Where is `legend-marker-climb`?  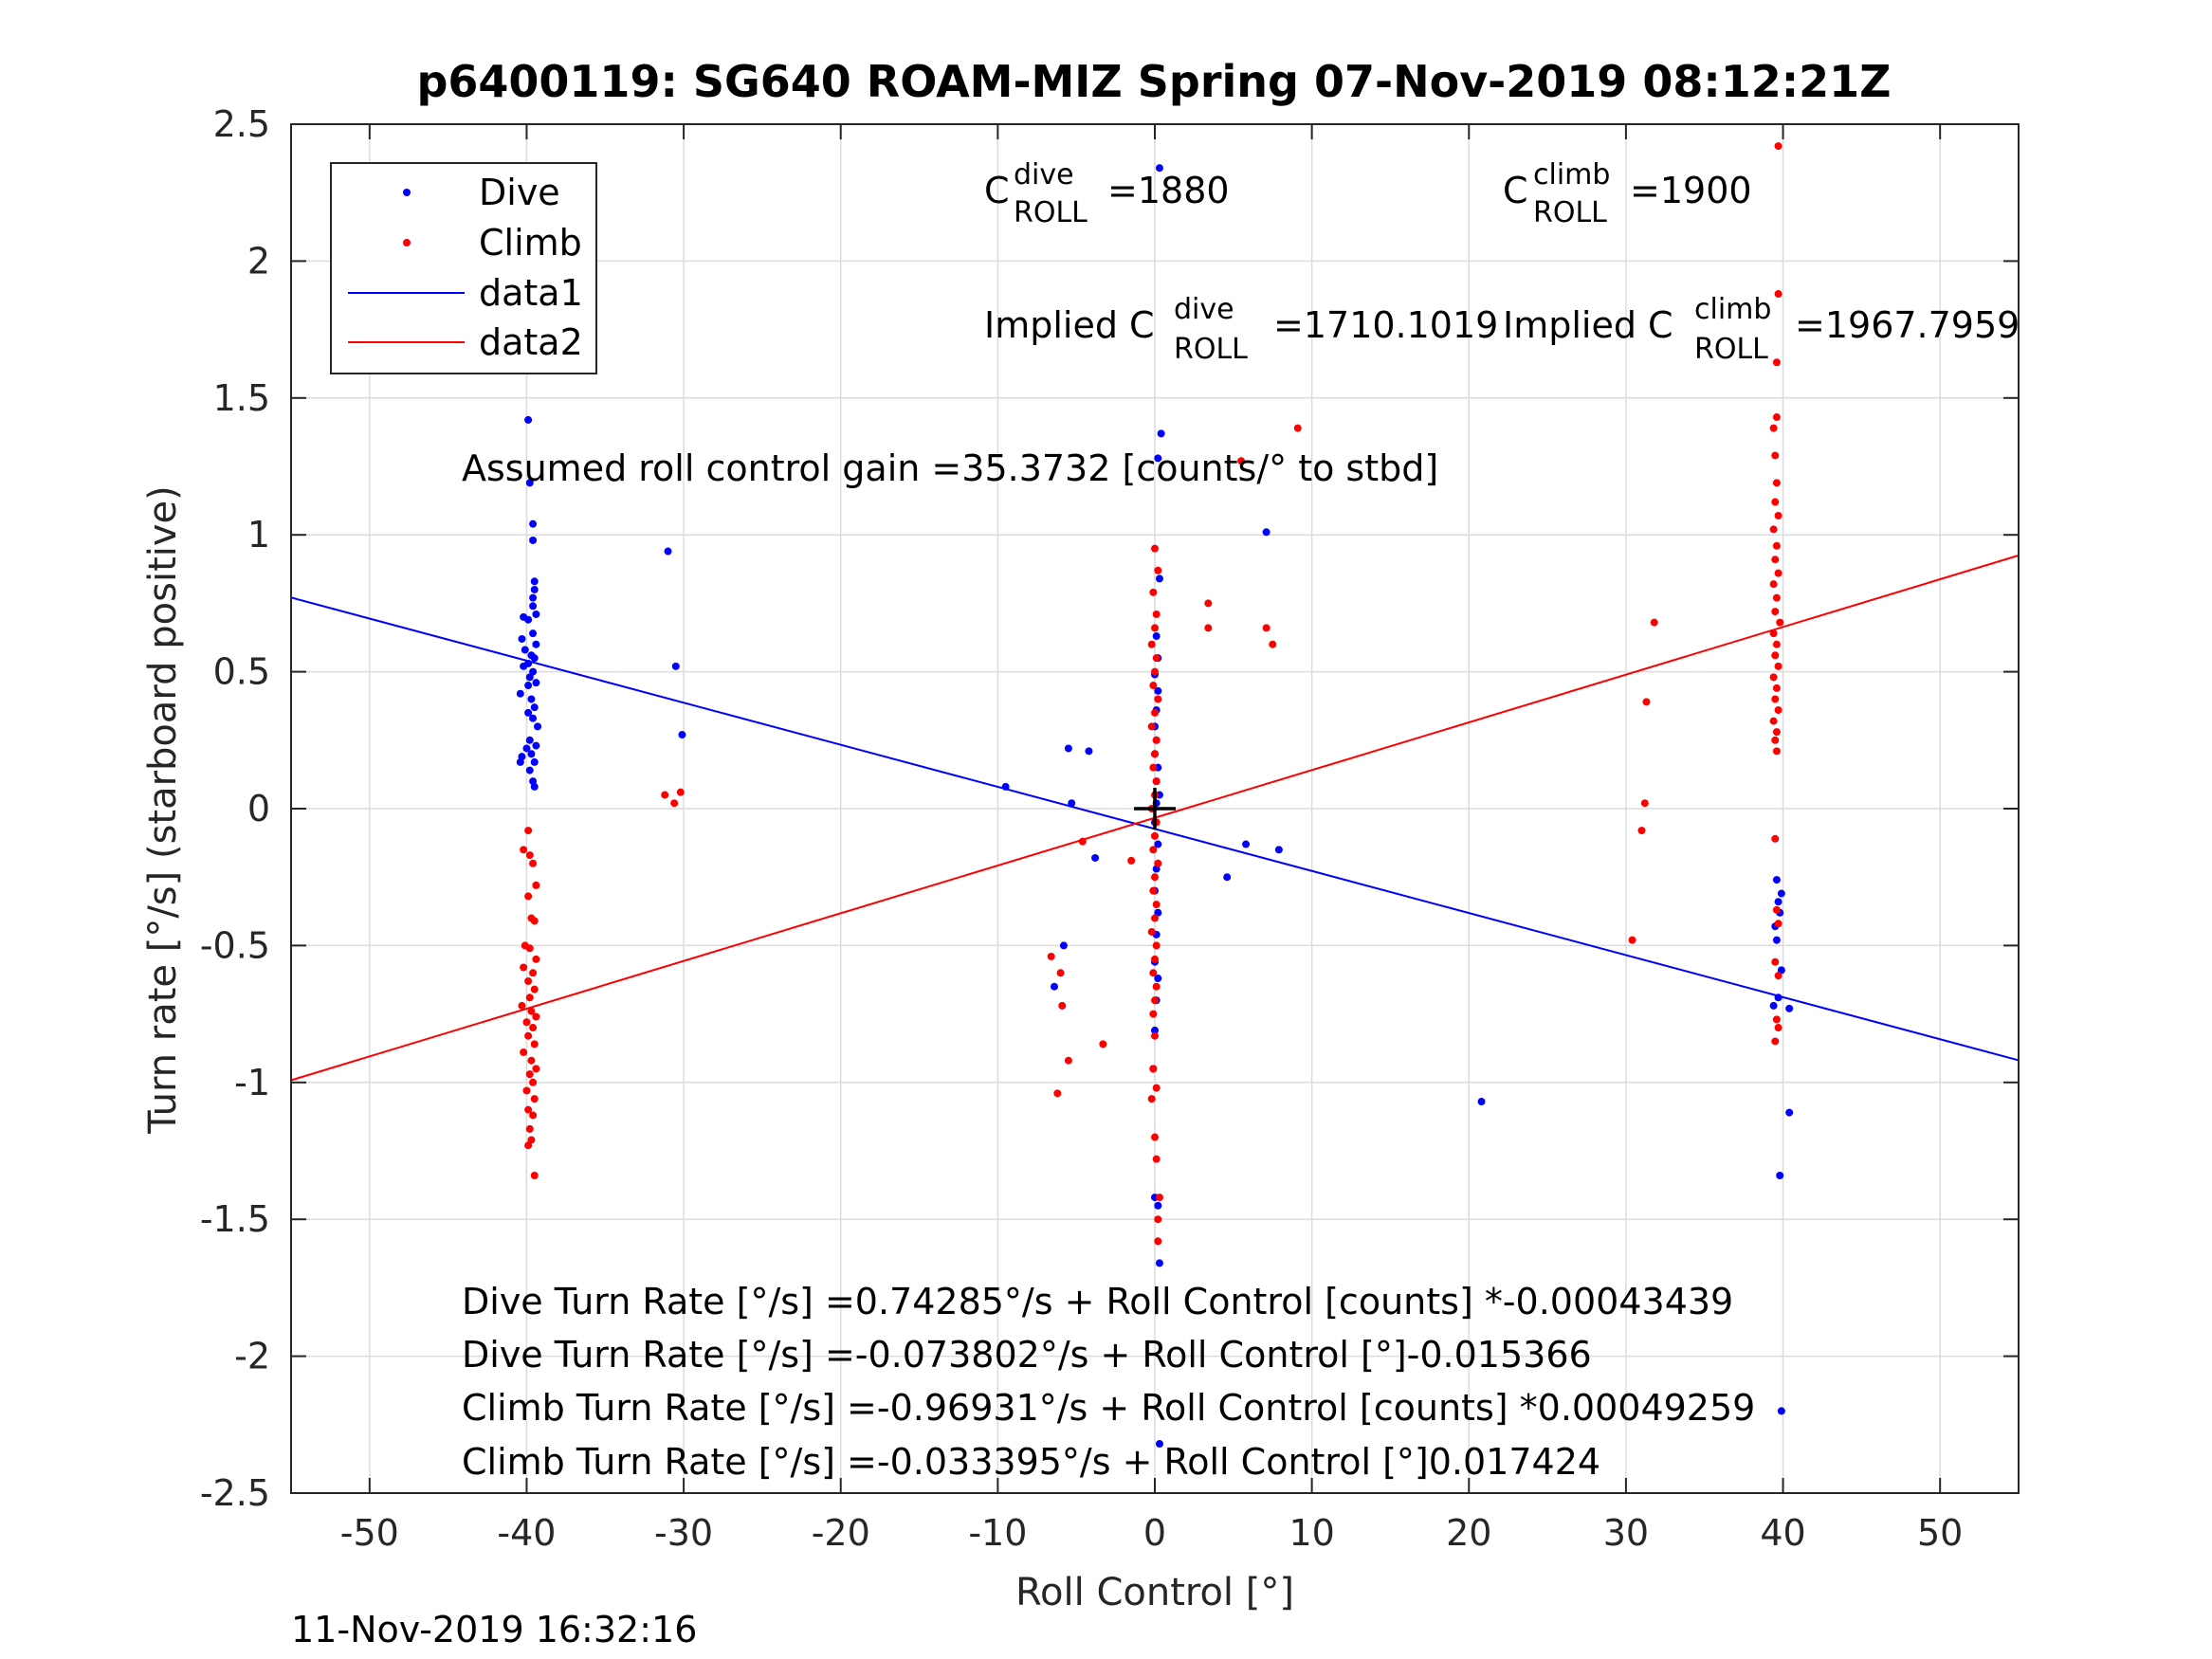 legend-marker-climb is located at coordinates (407, 242).